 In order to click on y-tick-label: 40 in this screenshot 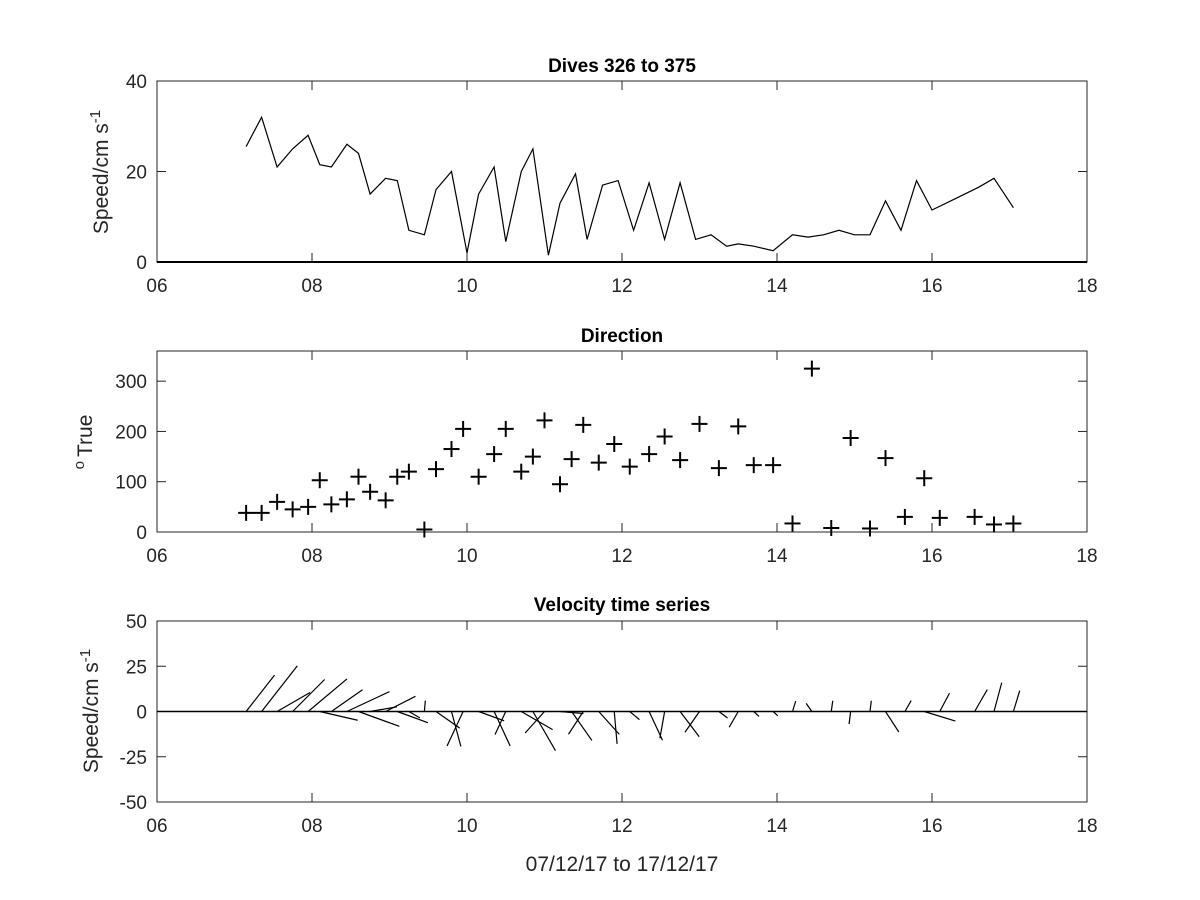, I will do `click(136, 82)`.